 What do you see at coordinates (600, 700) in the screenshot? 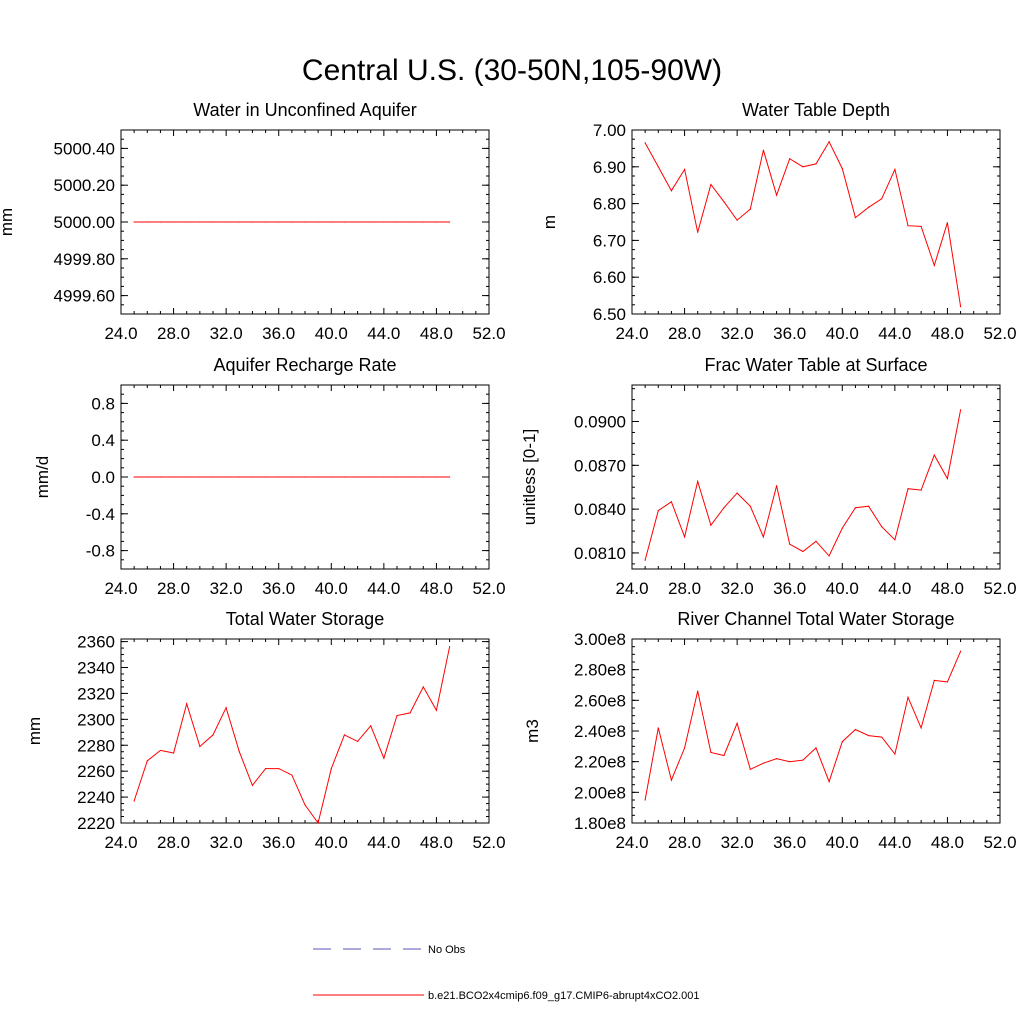
I see `y-tick-label: 2.60e8` at bounding box center [600, 700].